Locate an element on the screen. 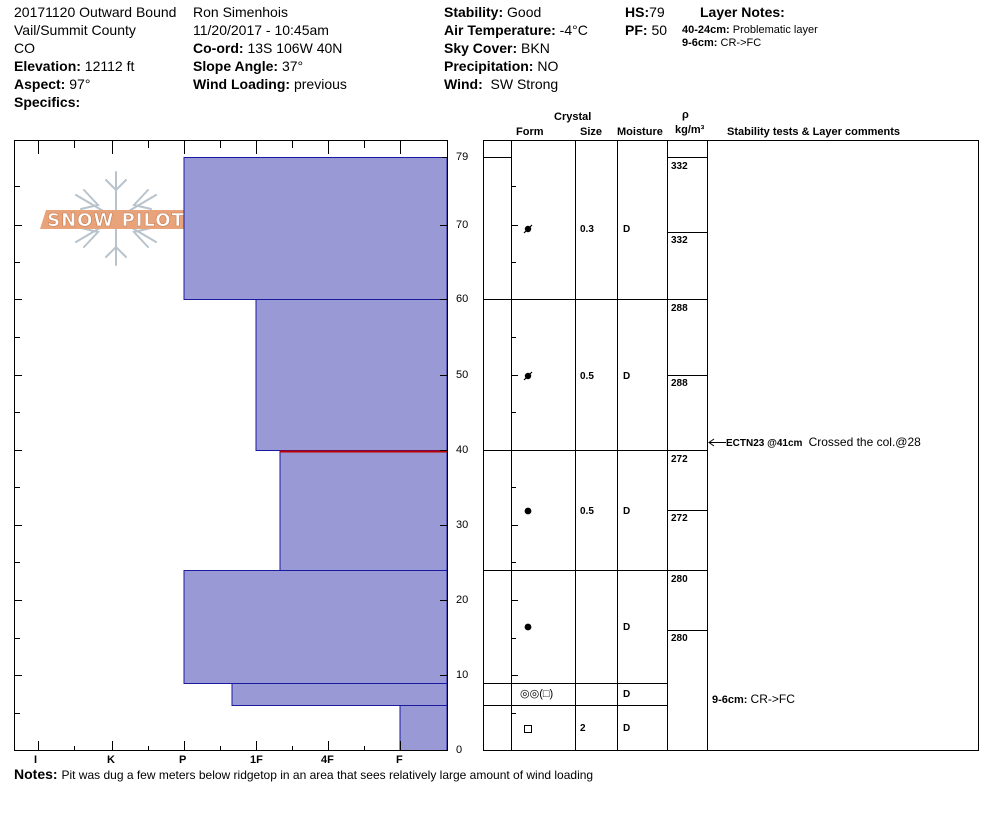 This screenshot has height=840, width=994. hardness-axis-label: F is located at coordinates (399, 760).